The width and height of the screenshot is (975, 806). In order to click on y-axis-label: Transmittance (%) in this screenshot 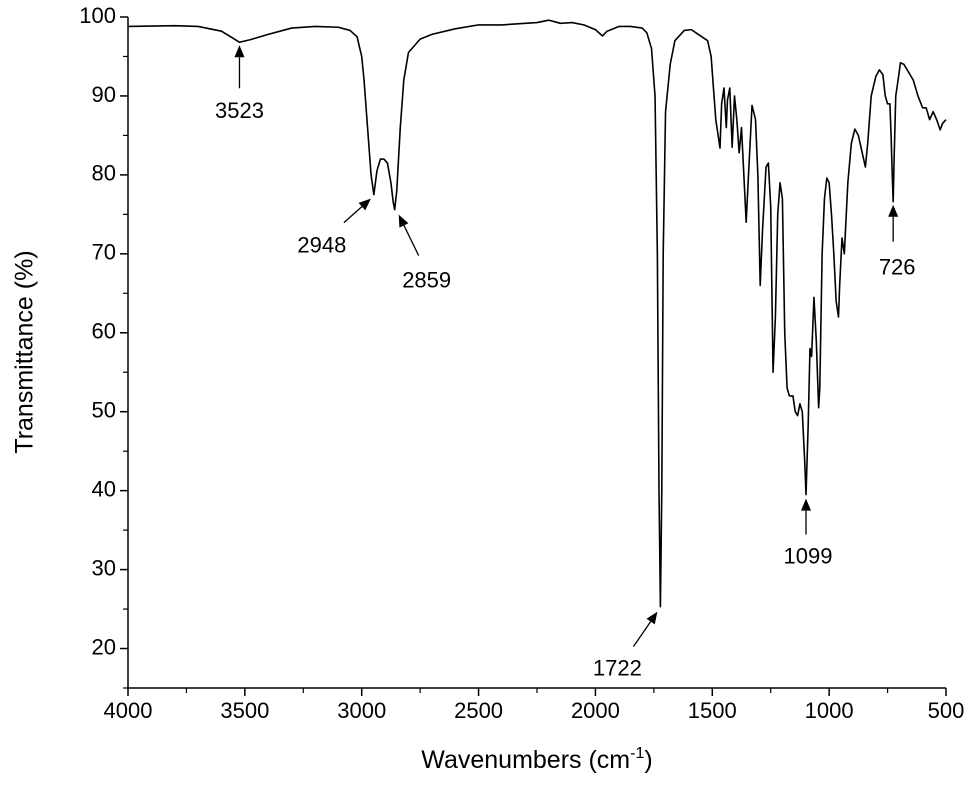, I will do `click(25, 351)`.